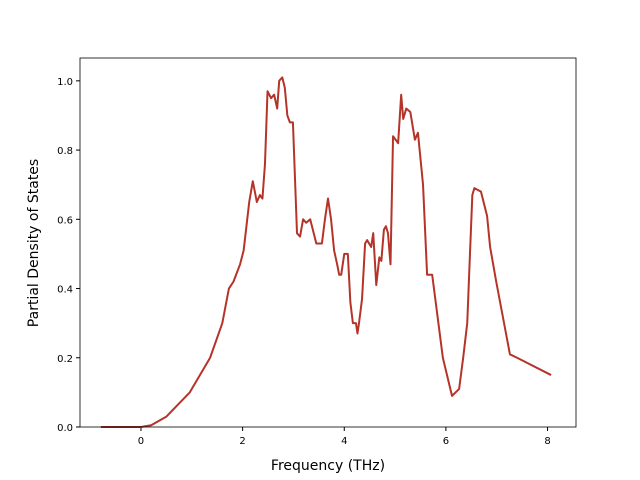 This screenshot has width=640, height=480. What do you see at coordinates (34, 243) in the screenshot?
I see `y-axis-label: Partial Density of States` at bounding box center [34, 243].